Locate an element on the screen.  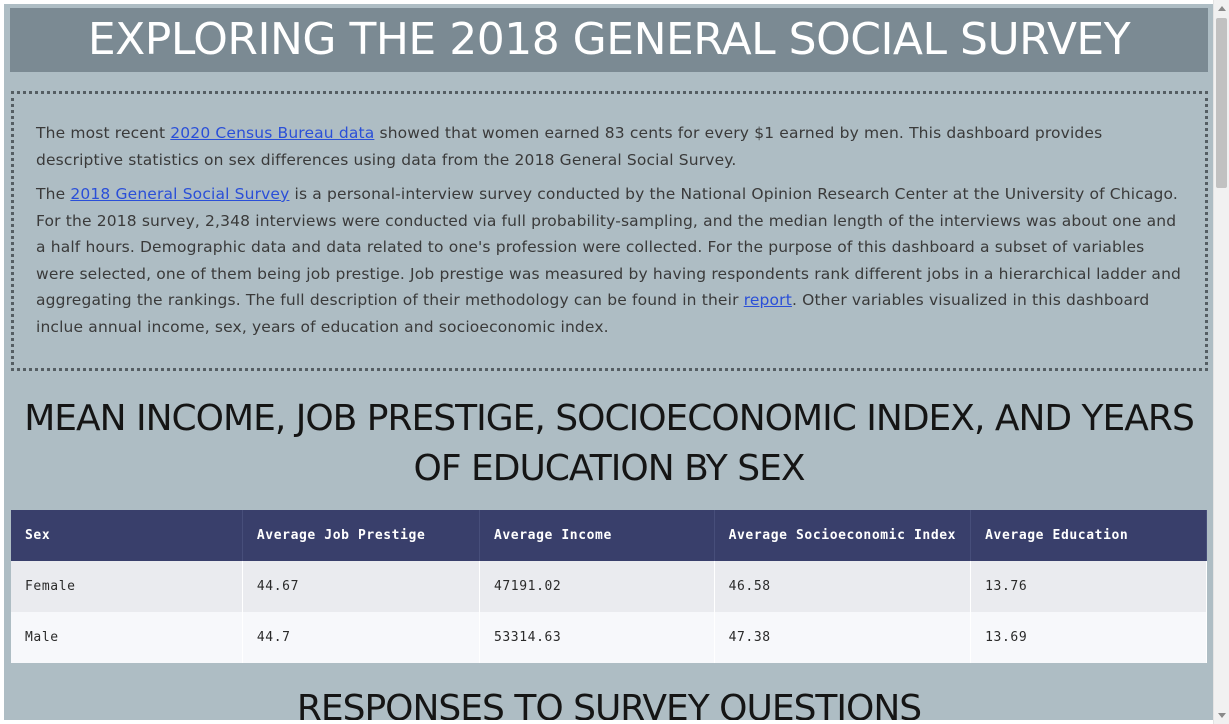
scroll-down-arrow-icon is located at coordinates (1222, 715).